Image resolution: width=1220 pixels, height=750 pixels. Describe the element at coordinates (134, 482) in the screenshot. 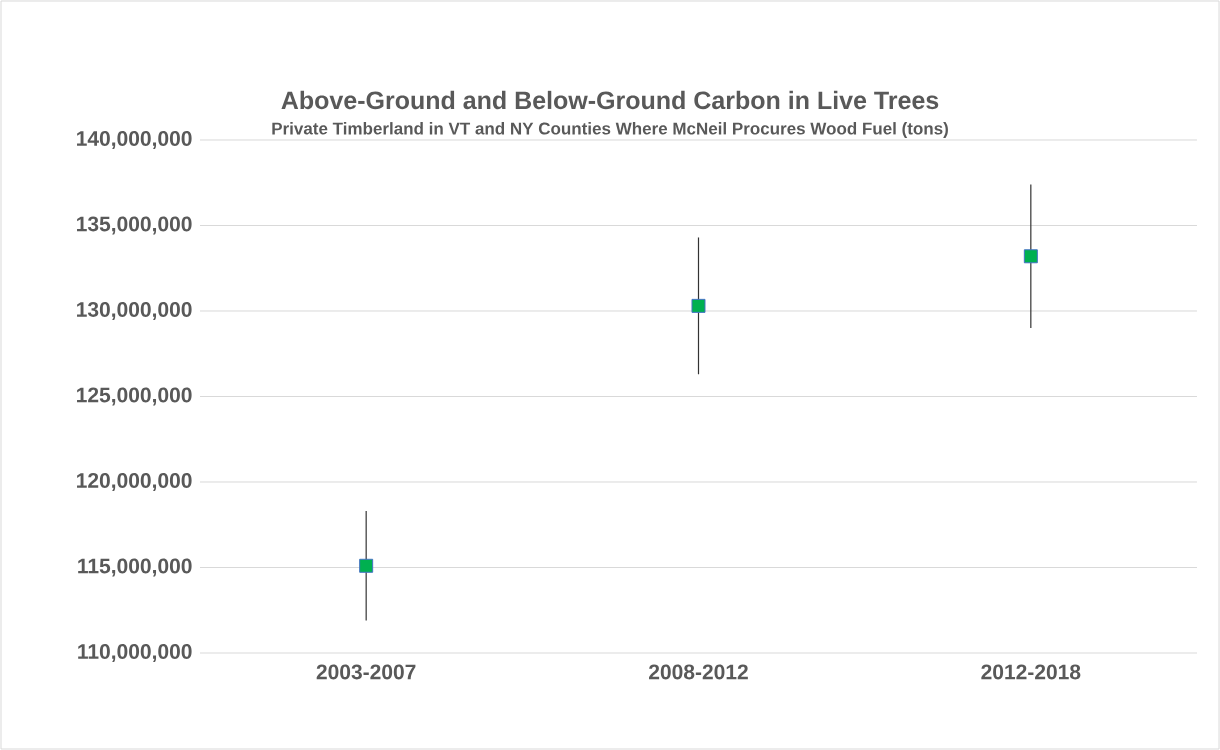

I see `y-tick-label: 120,000,000` at that location.